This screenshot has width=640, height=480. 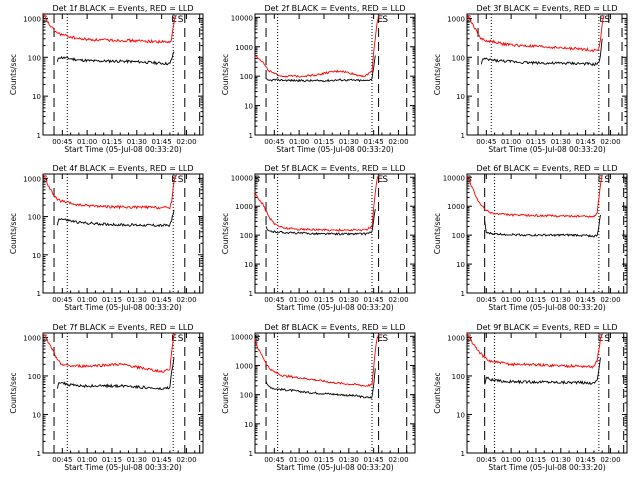 What do you see at coordinates (334, 168) in the screenshot?
I see `plot-title: Det 5f BLACK = Events, RED = LLD` at bounding box center [334, 168].